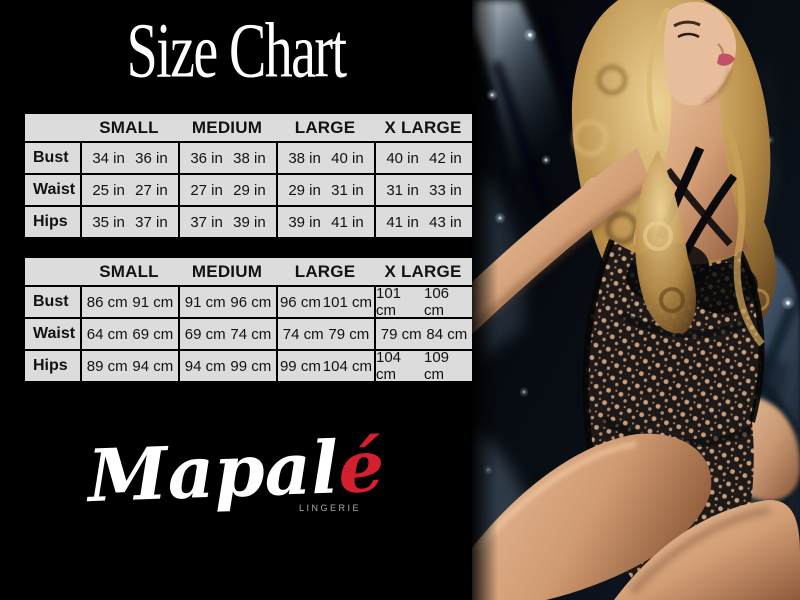 The height and width of the screenshot is (600, 800). Describe the element at coordinates (228, 334) in the screenshot. I see `size-range-cell: 69 cm 74 cm` at that location.